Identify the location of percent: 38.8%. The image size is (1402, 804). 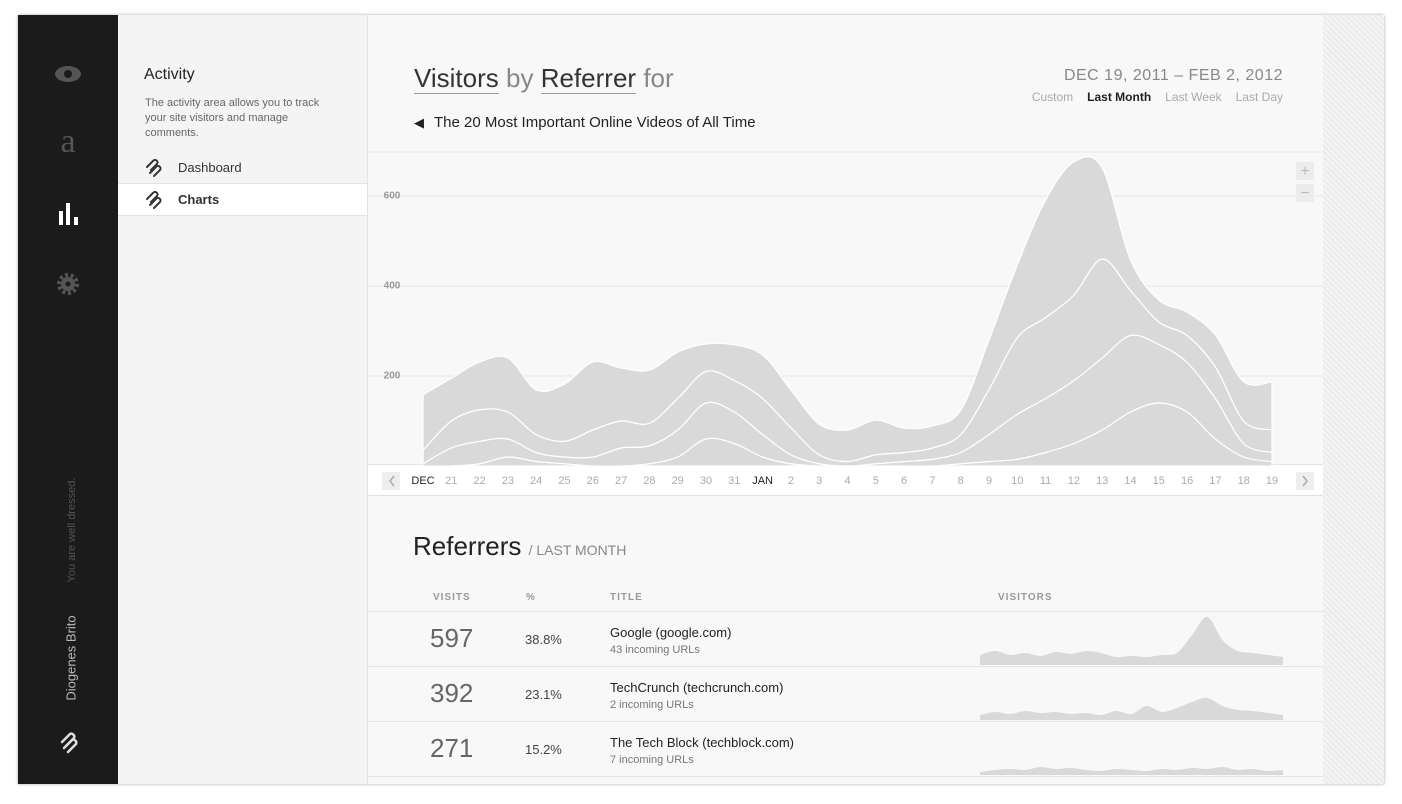
(543, 639).